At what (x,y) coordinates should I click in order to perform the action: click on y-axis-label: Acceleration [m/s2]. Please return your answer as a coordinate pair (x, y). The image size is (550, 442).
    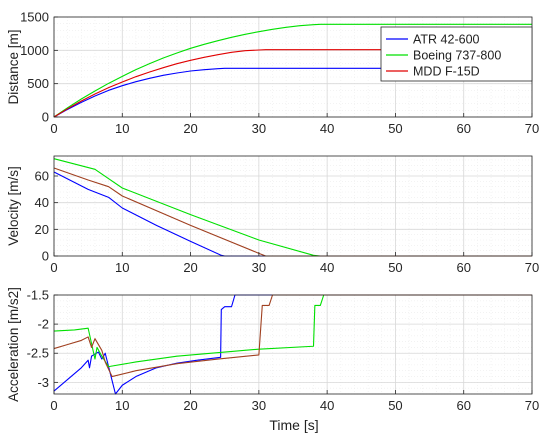
    Looking at the image, I should click on (13, 344).